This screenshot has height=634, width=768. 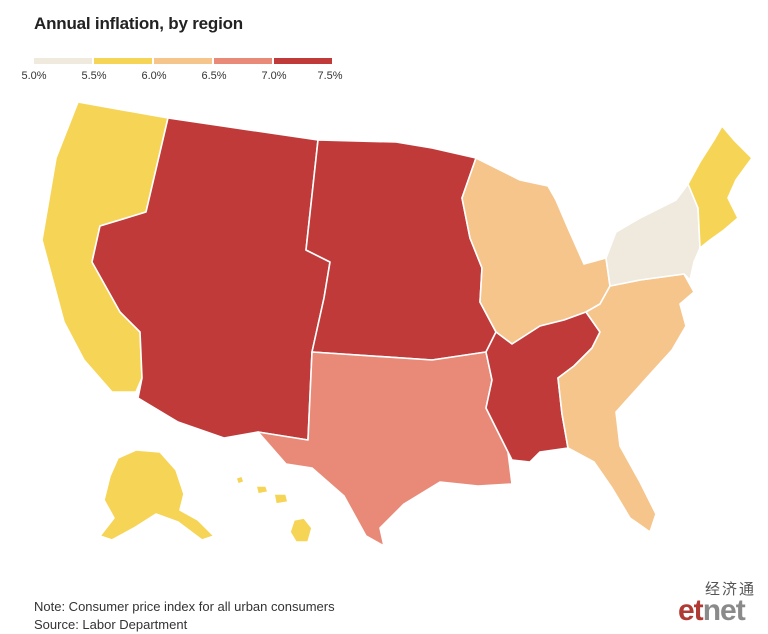 What do you see at coordinates (157, 495) in the screenshot?
I see `region-alaska` at bounding box center [157, 495].